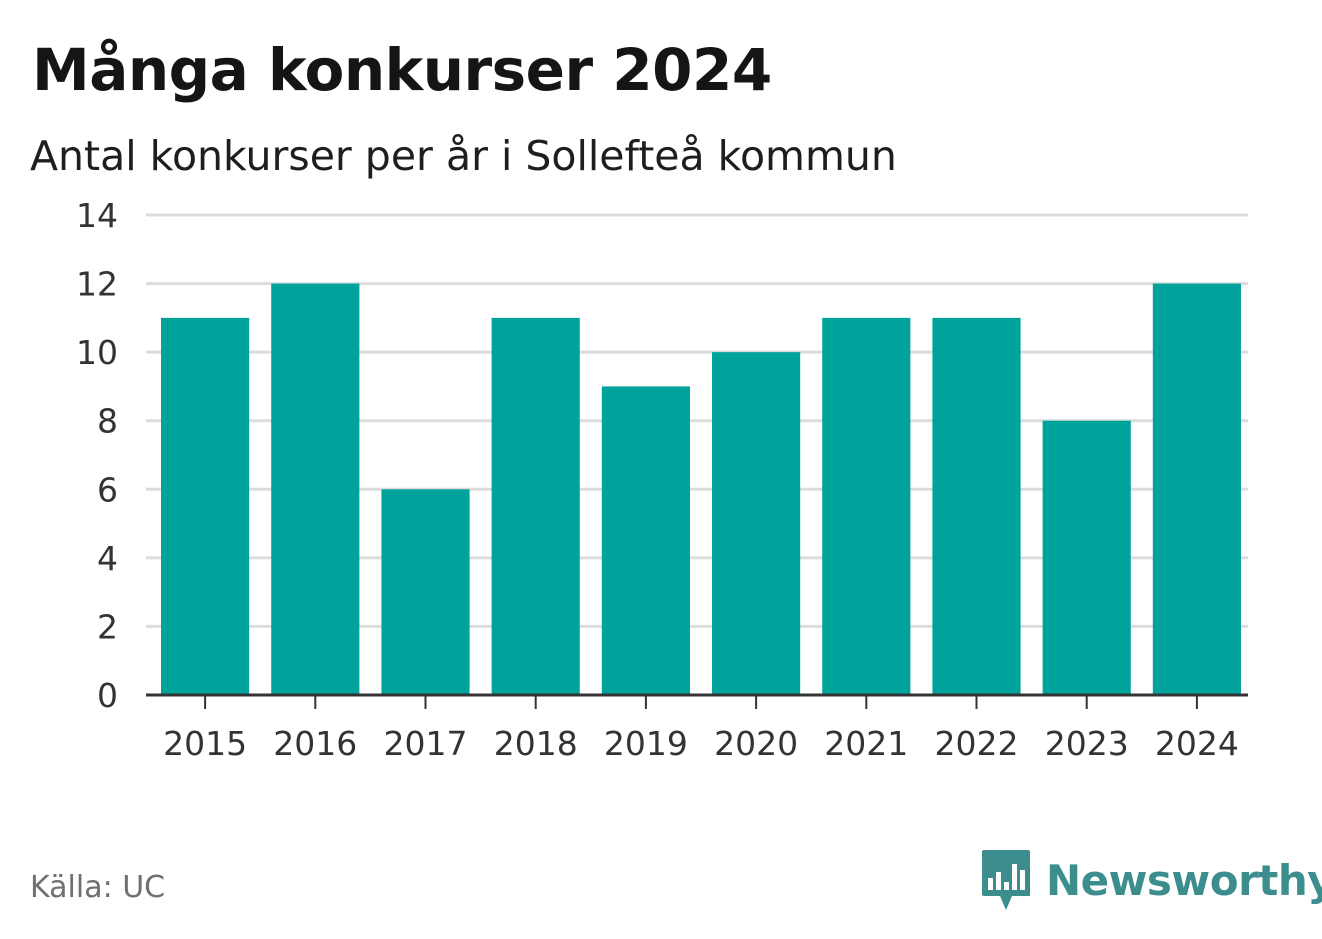  Describe the element at coordinates (866, 506) in the screenshot. I see `bar-2021` at that location.